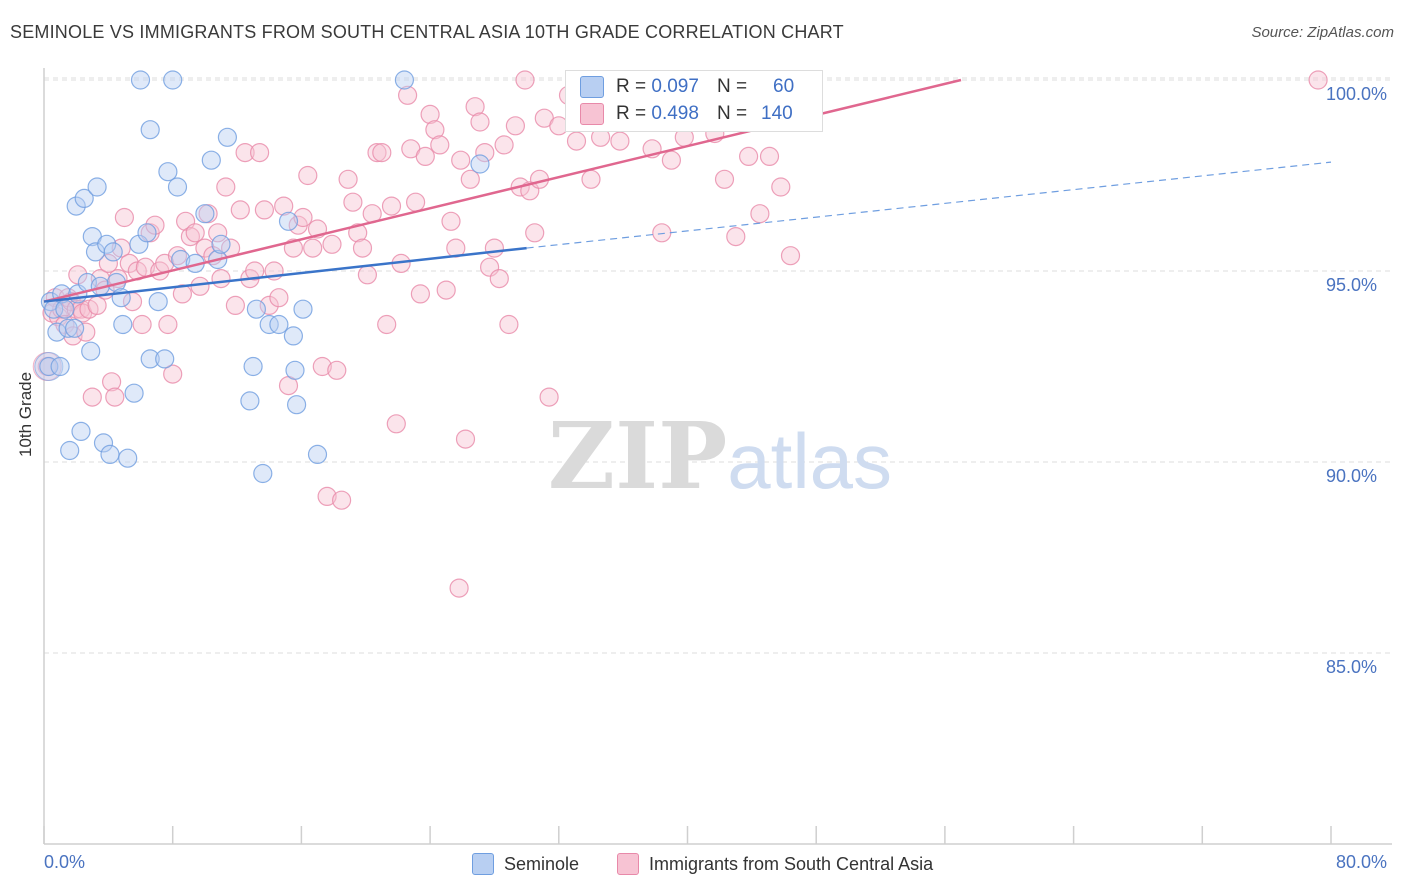 The height and width of the screenshot is (892, 1406). I want to click on immigrants-swatch, so click(592, 114).